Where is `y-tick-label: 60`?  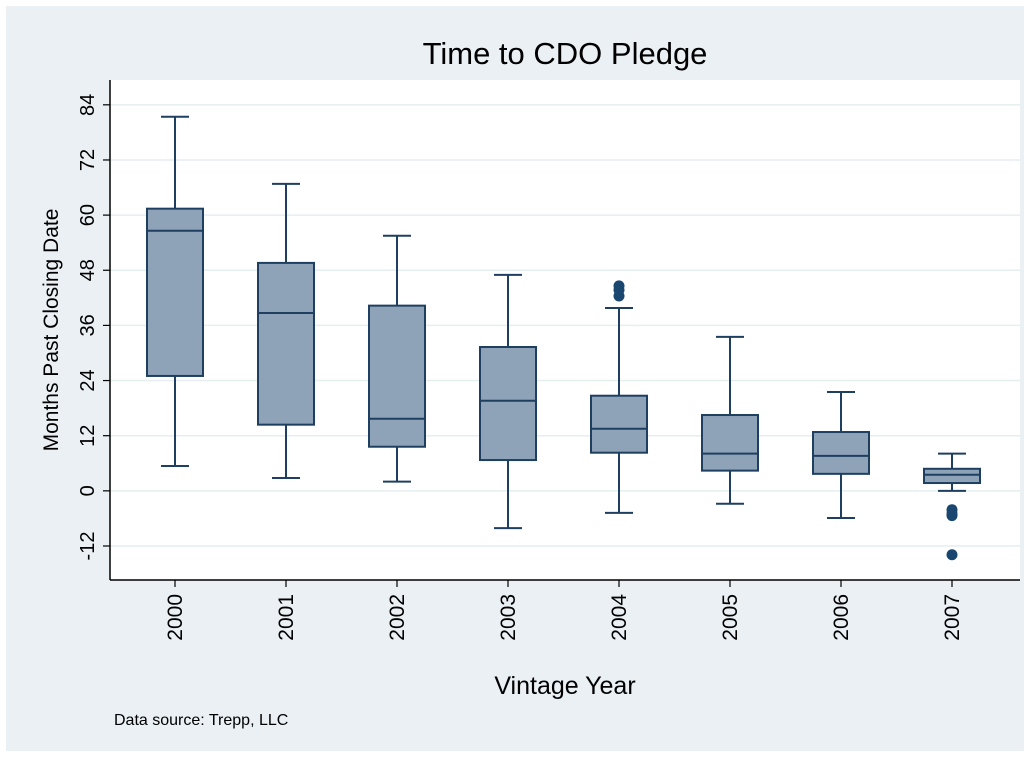
y-tick-label: 60 is located at coordinates (88, 215).